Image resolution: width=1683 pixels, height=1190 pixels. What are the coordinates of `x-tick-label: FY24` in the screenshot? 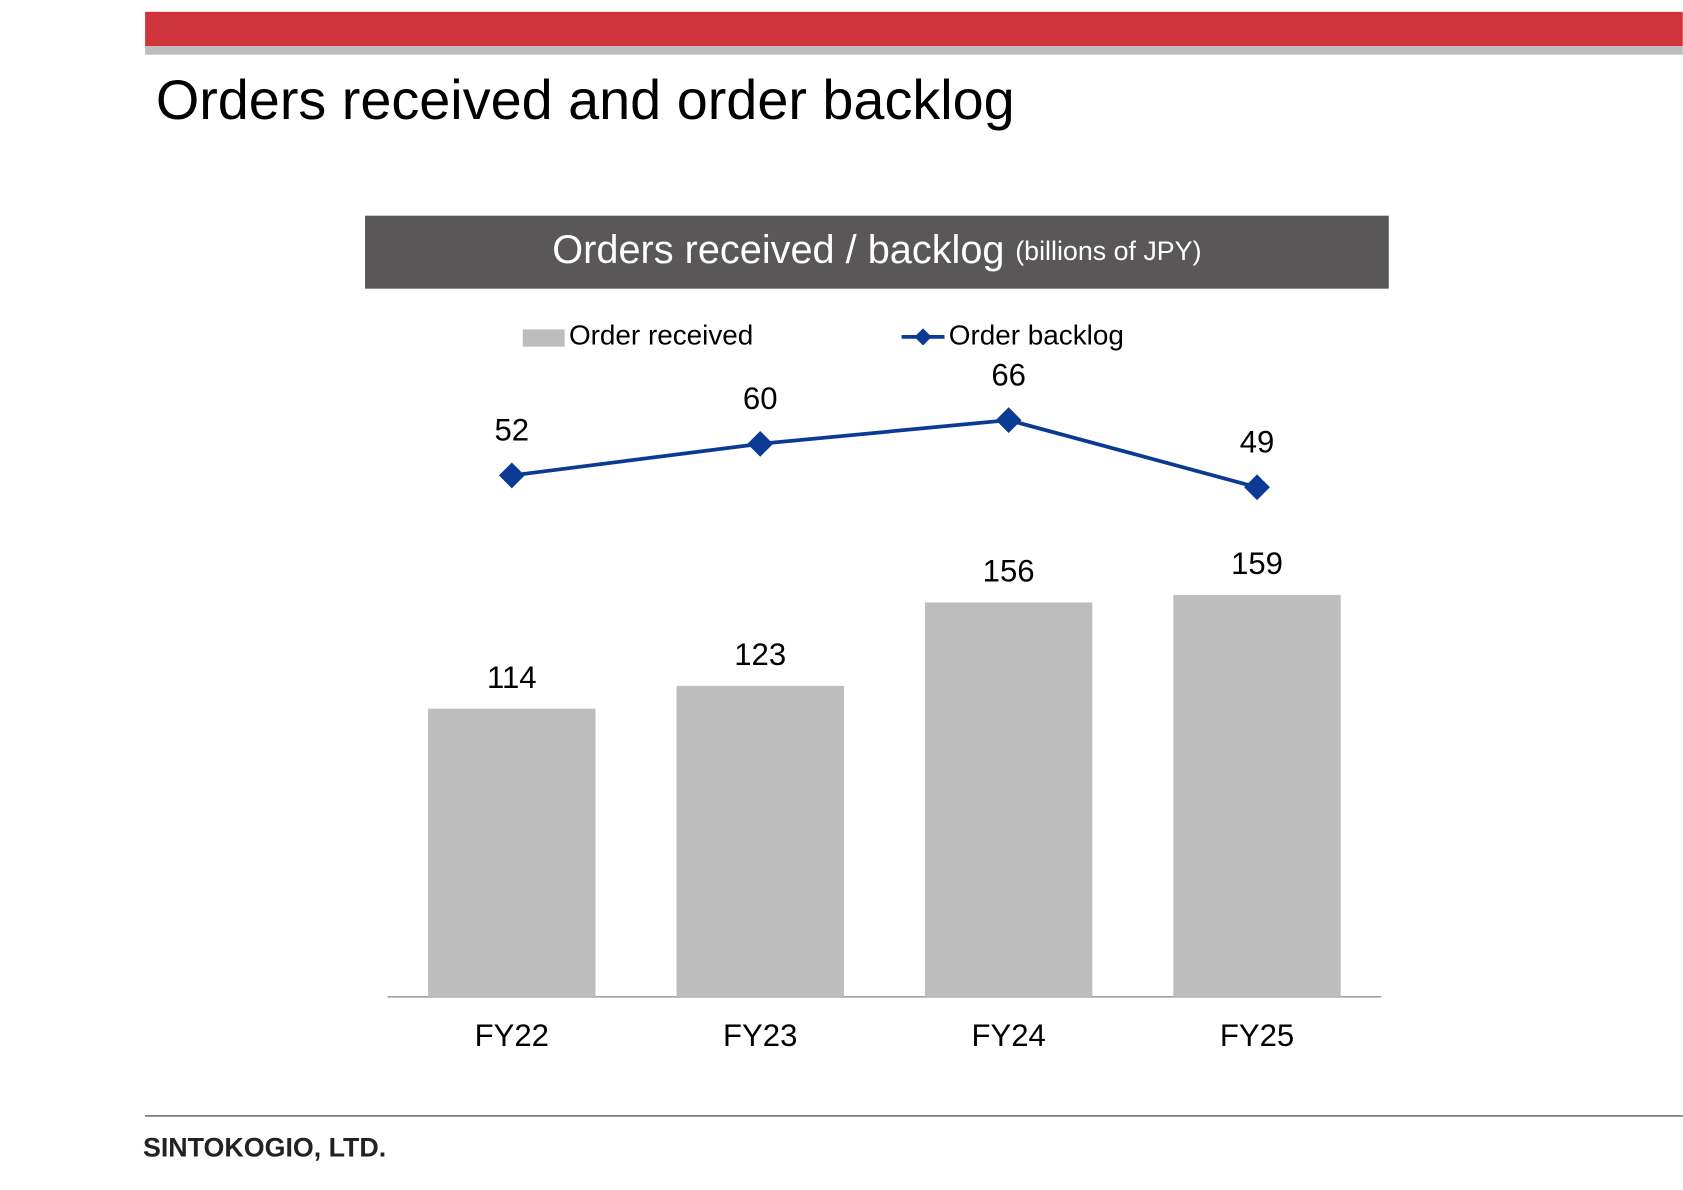 It's located at (1008, 1035).